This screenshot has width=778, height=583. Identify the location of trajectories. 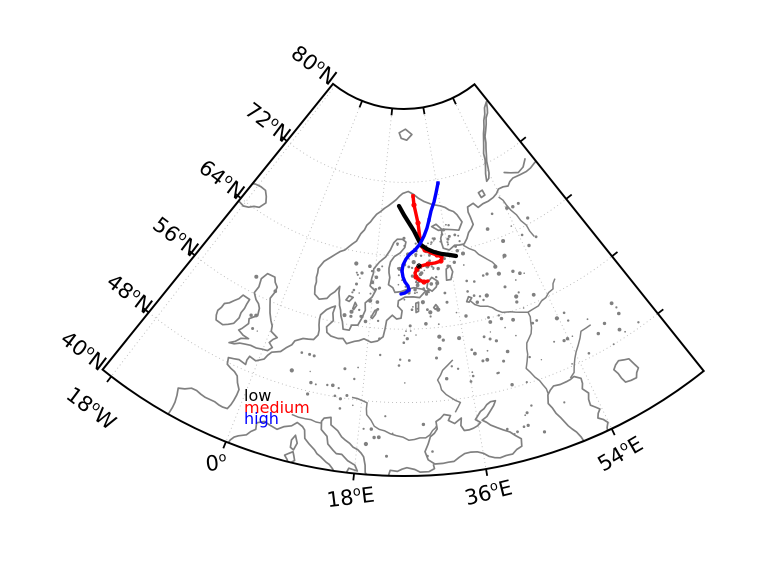
(427, 238).